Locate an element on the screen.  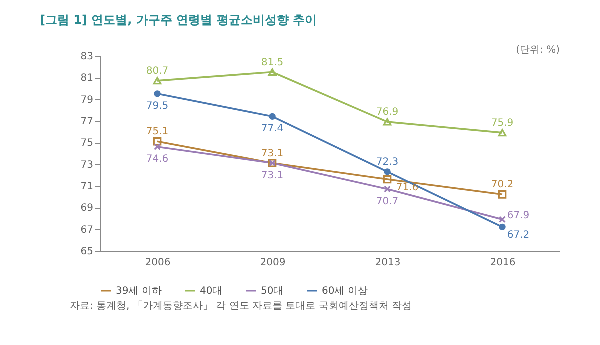
legend-label: 60세 이상 is located at coordinates (345, 291).